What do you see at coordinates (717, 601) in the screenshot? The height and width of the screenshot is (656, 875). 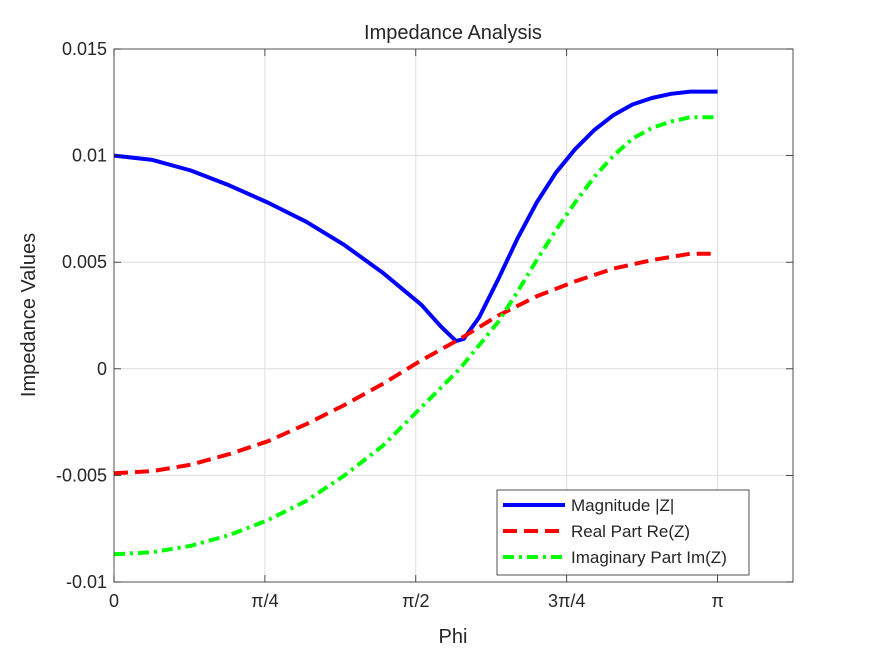 I see `x-tick-label: π` at bounding box center [717, 601].